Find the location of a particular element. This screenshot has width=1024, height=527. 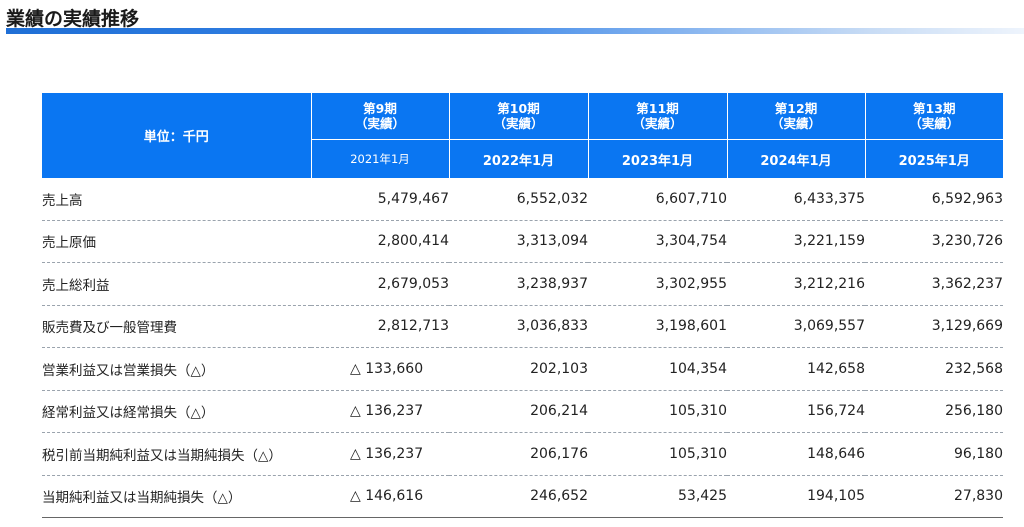

row-label: 営業利益又は営業損失（△） is located at coordinates (176, 369).